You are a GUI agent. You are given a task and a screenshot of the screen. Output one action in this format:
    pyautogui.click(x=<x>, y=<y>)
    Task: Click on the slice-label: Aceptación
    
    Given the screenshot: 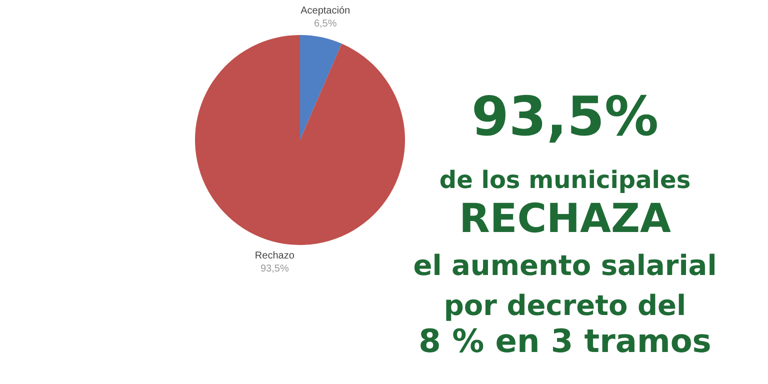 What is the action you would take?
    pyautogui.click(x=325, y=11)
    